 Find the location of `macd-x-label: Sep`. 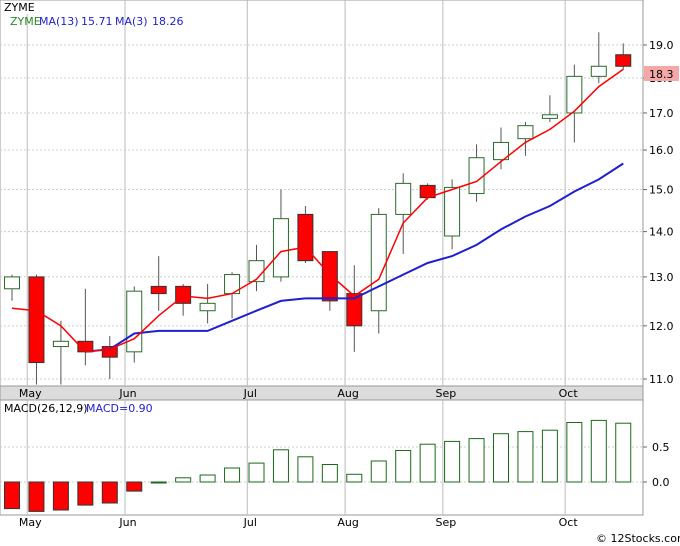

macd-x-label: Sep is located at coordinates (446, 522).